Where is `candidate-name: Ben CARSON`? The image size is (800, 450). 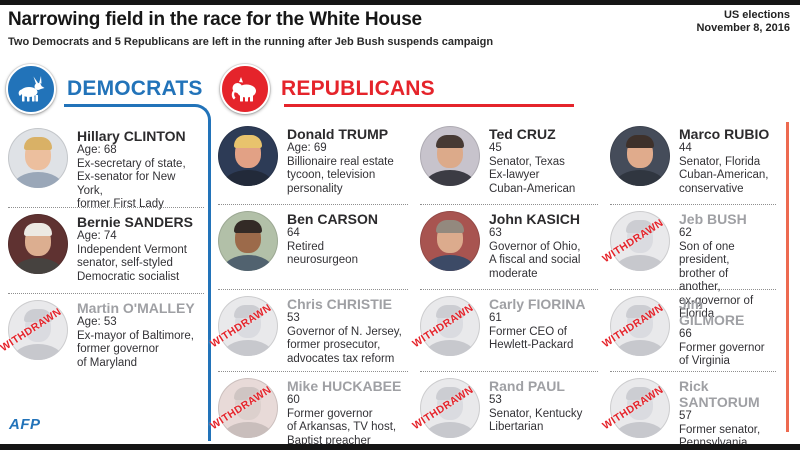
candidate-name: Ben CARSON is located at coordinates (333, 219).